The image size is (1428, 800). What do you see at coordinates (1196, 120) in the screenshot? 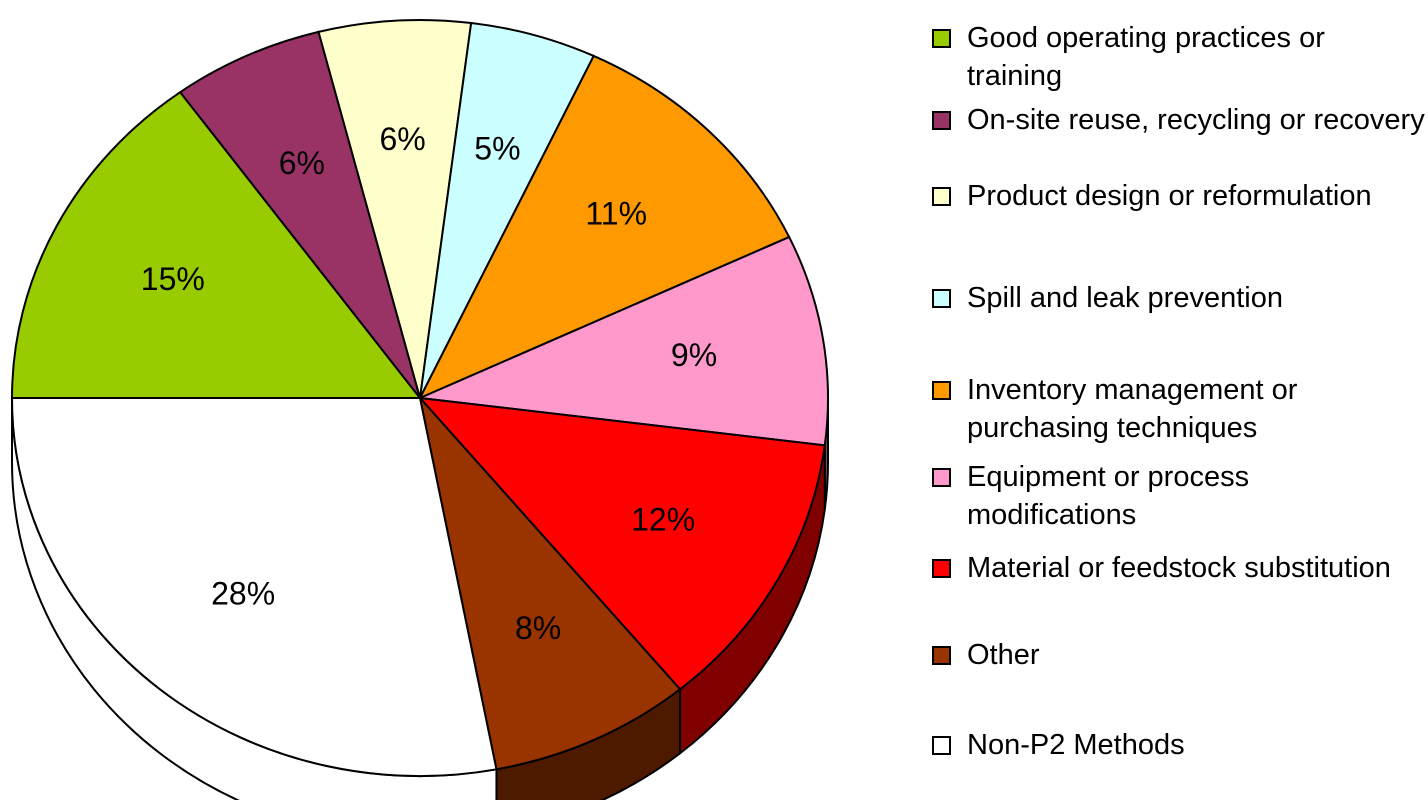
I see `legend-label: On-site reuse, recycling or recovery` at bounding box center [1196, 120].